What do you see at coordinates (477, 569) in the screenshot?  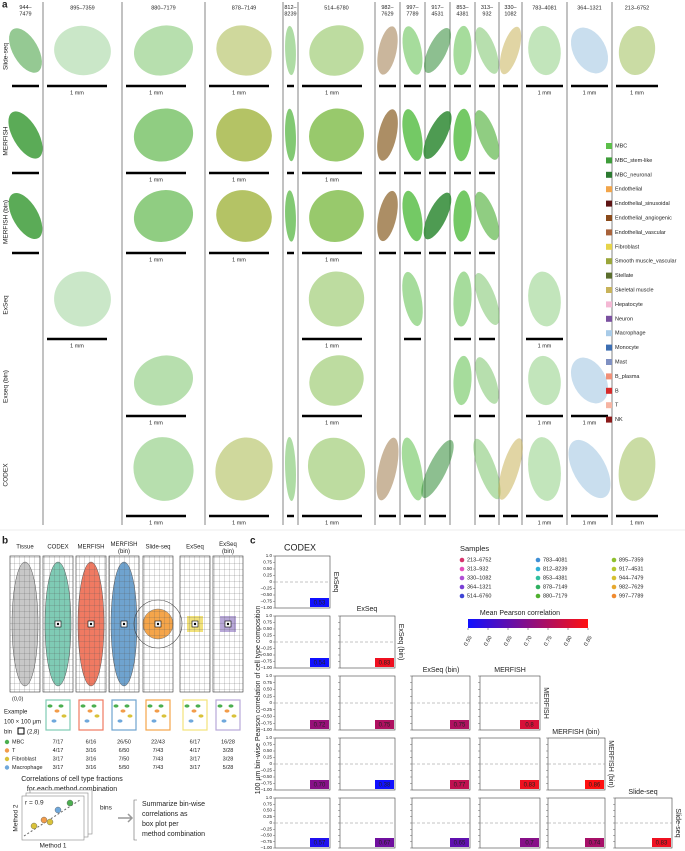 I see `sample-label: 313–932` at bounding box center [477, 569].